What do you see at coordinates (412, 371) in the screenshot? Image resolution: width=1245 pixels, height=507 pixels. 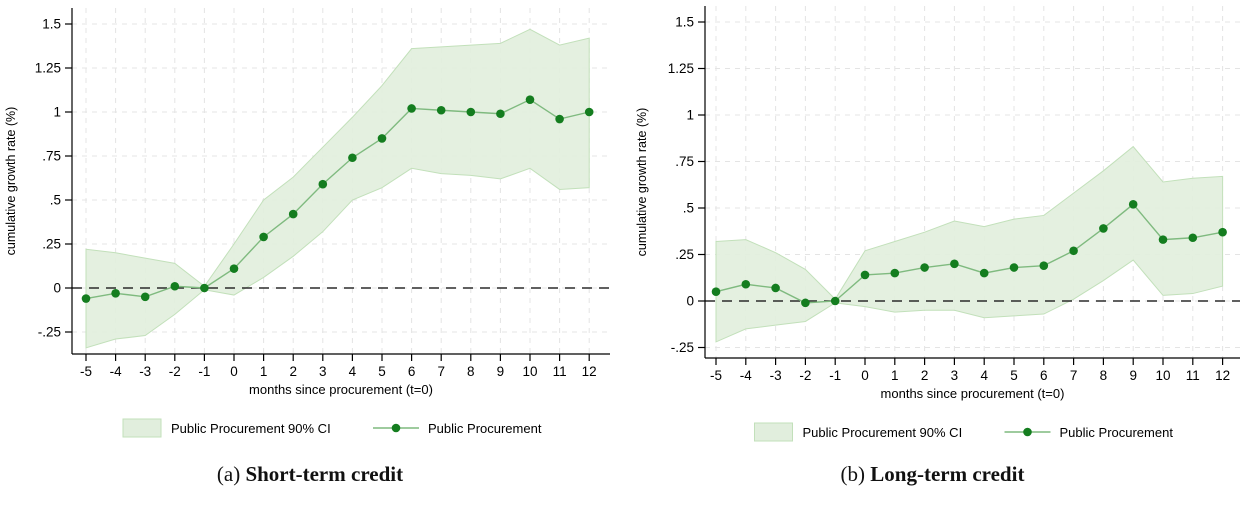 I see `x-tick-label: 6` at bounding box center [412, 371].